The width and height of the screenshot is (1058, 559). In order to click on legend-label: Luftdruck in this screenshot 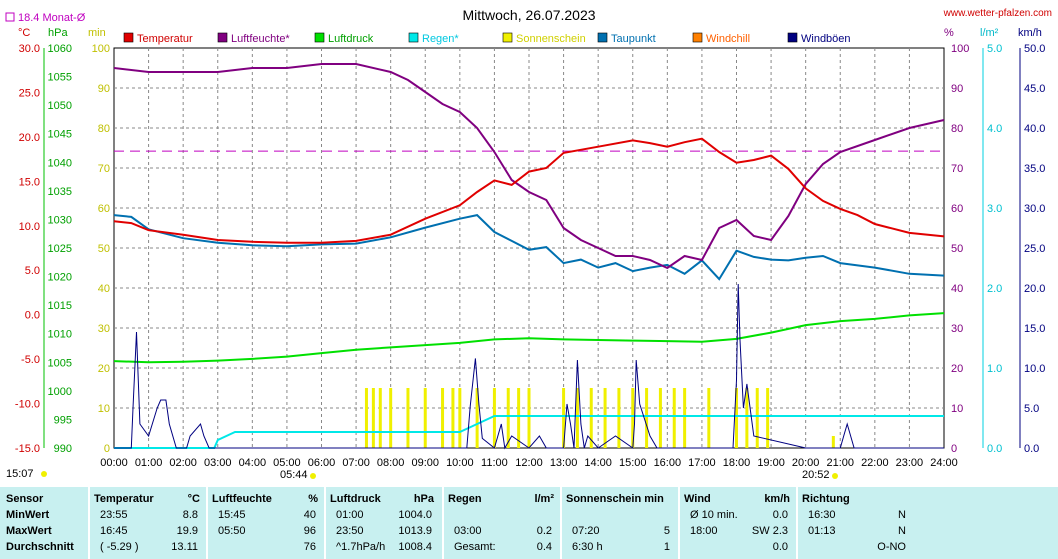, I will do `click(351, 39)`.